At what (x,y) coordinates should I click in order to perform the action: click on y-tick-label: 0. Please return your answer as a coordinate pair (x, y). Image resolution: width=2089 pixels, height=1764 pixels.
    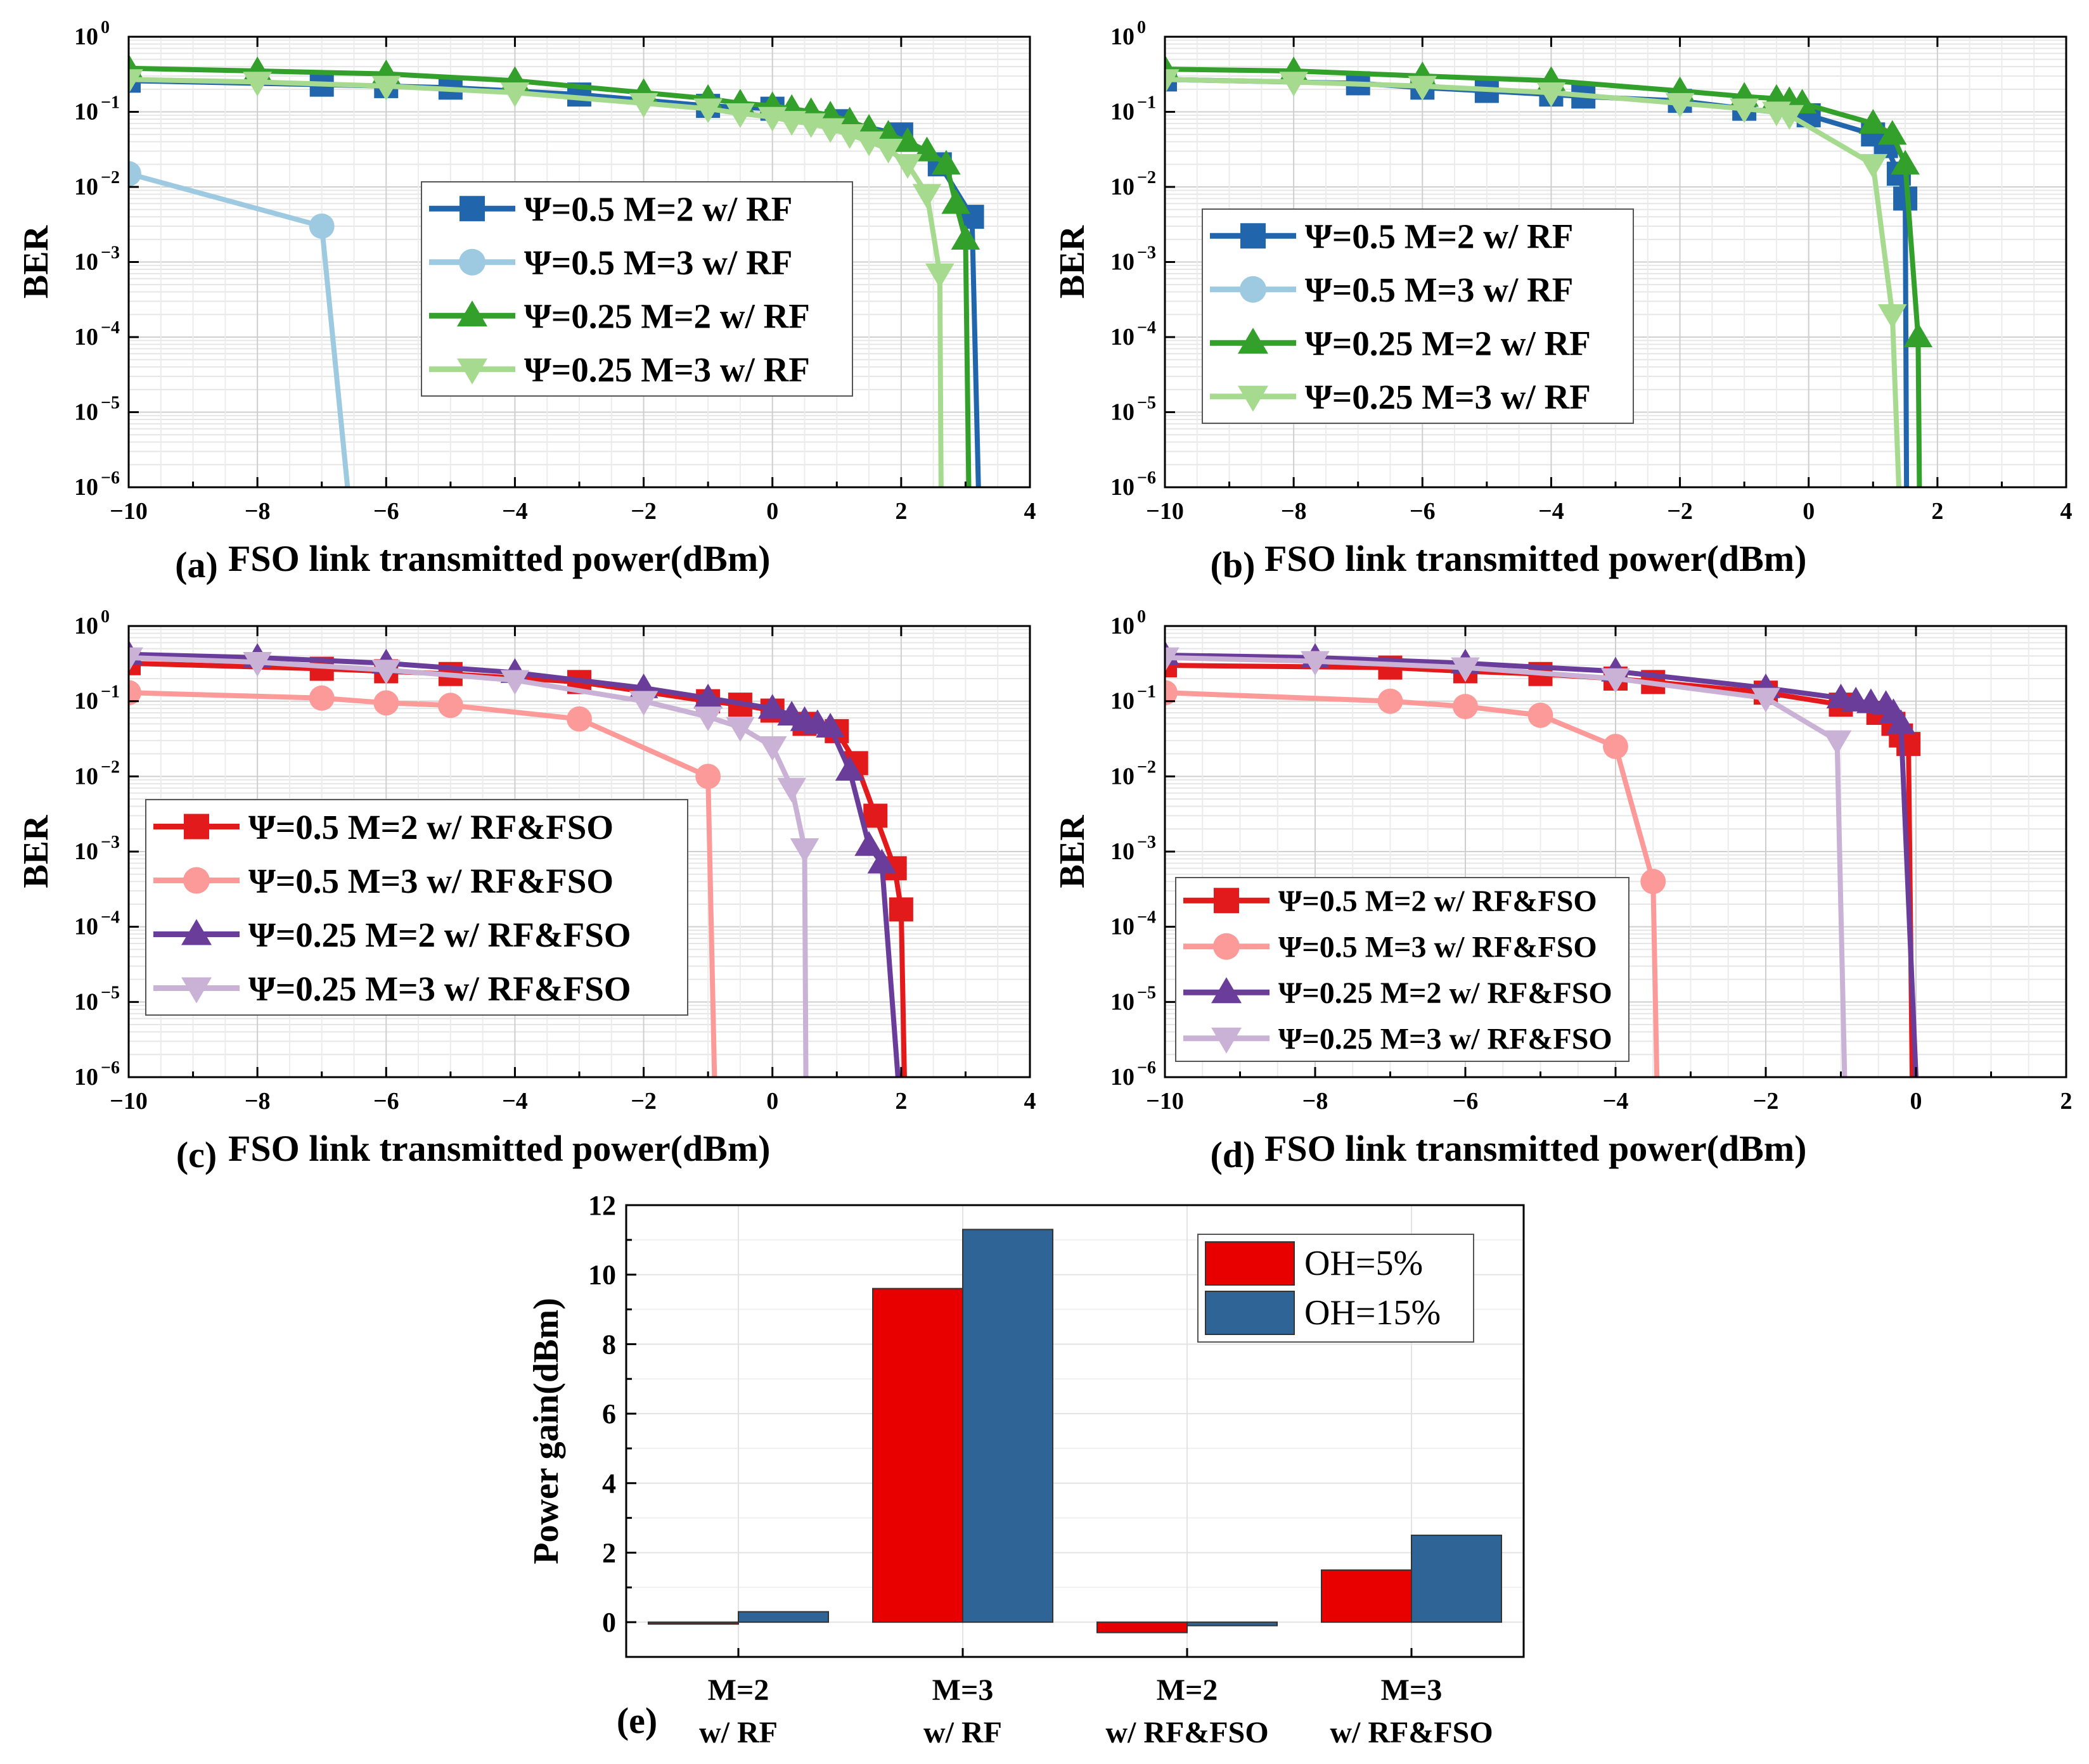
    Looking at the image, I should click on (609, 1622).